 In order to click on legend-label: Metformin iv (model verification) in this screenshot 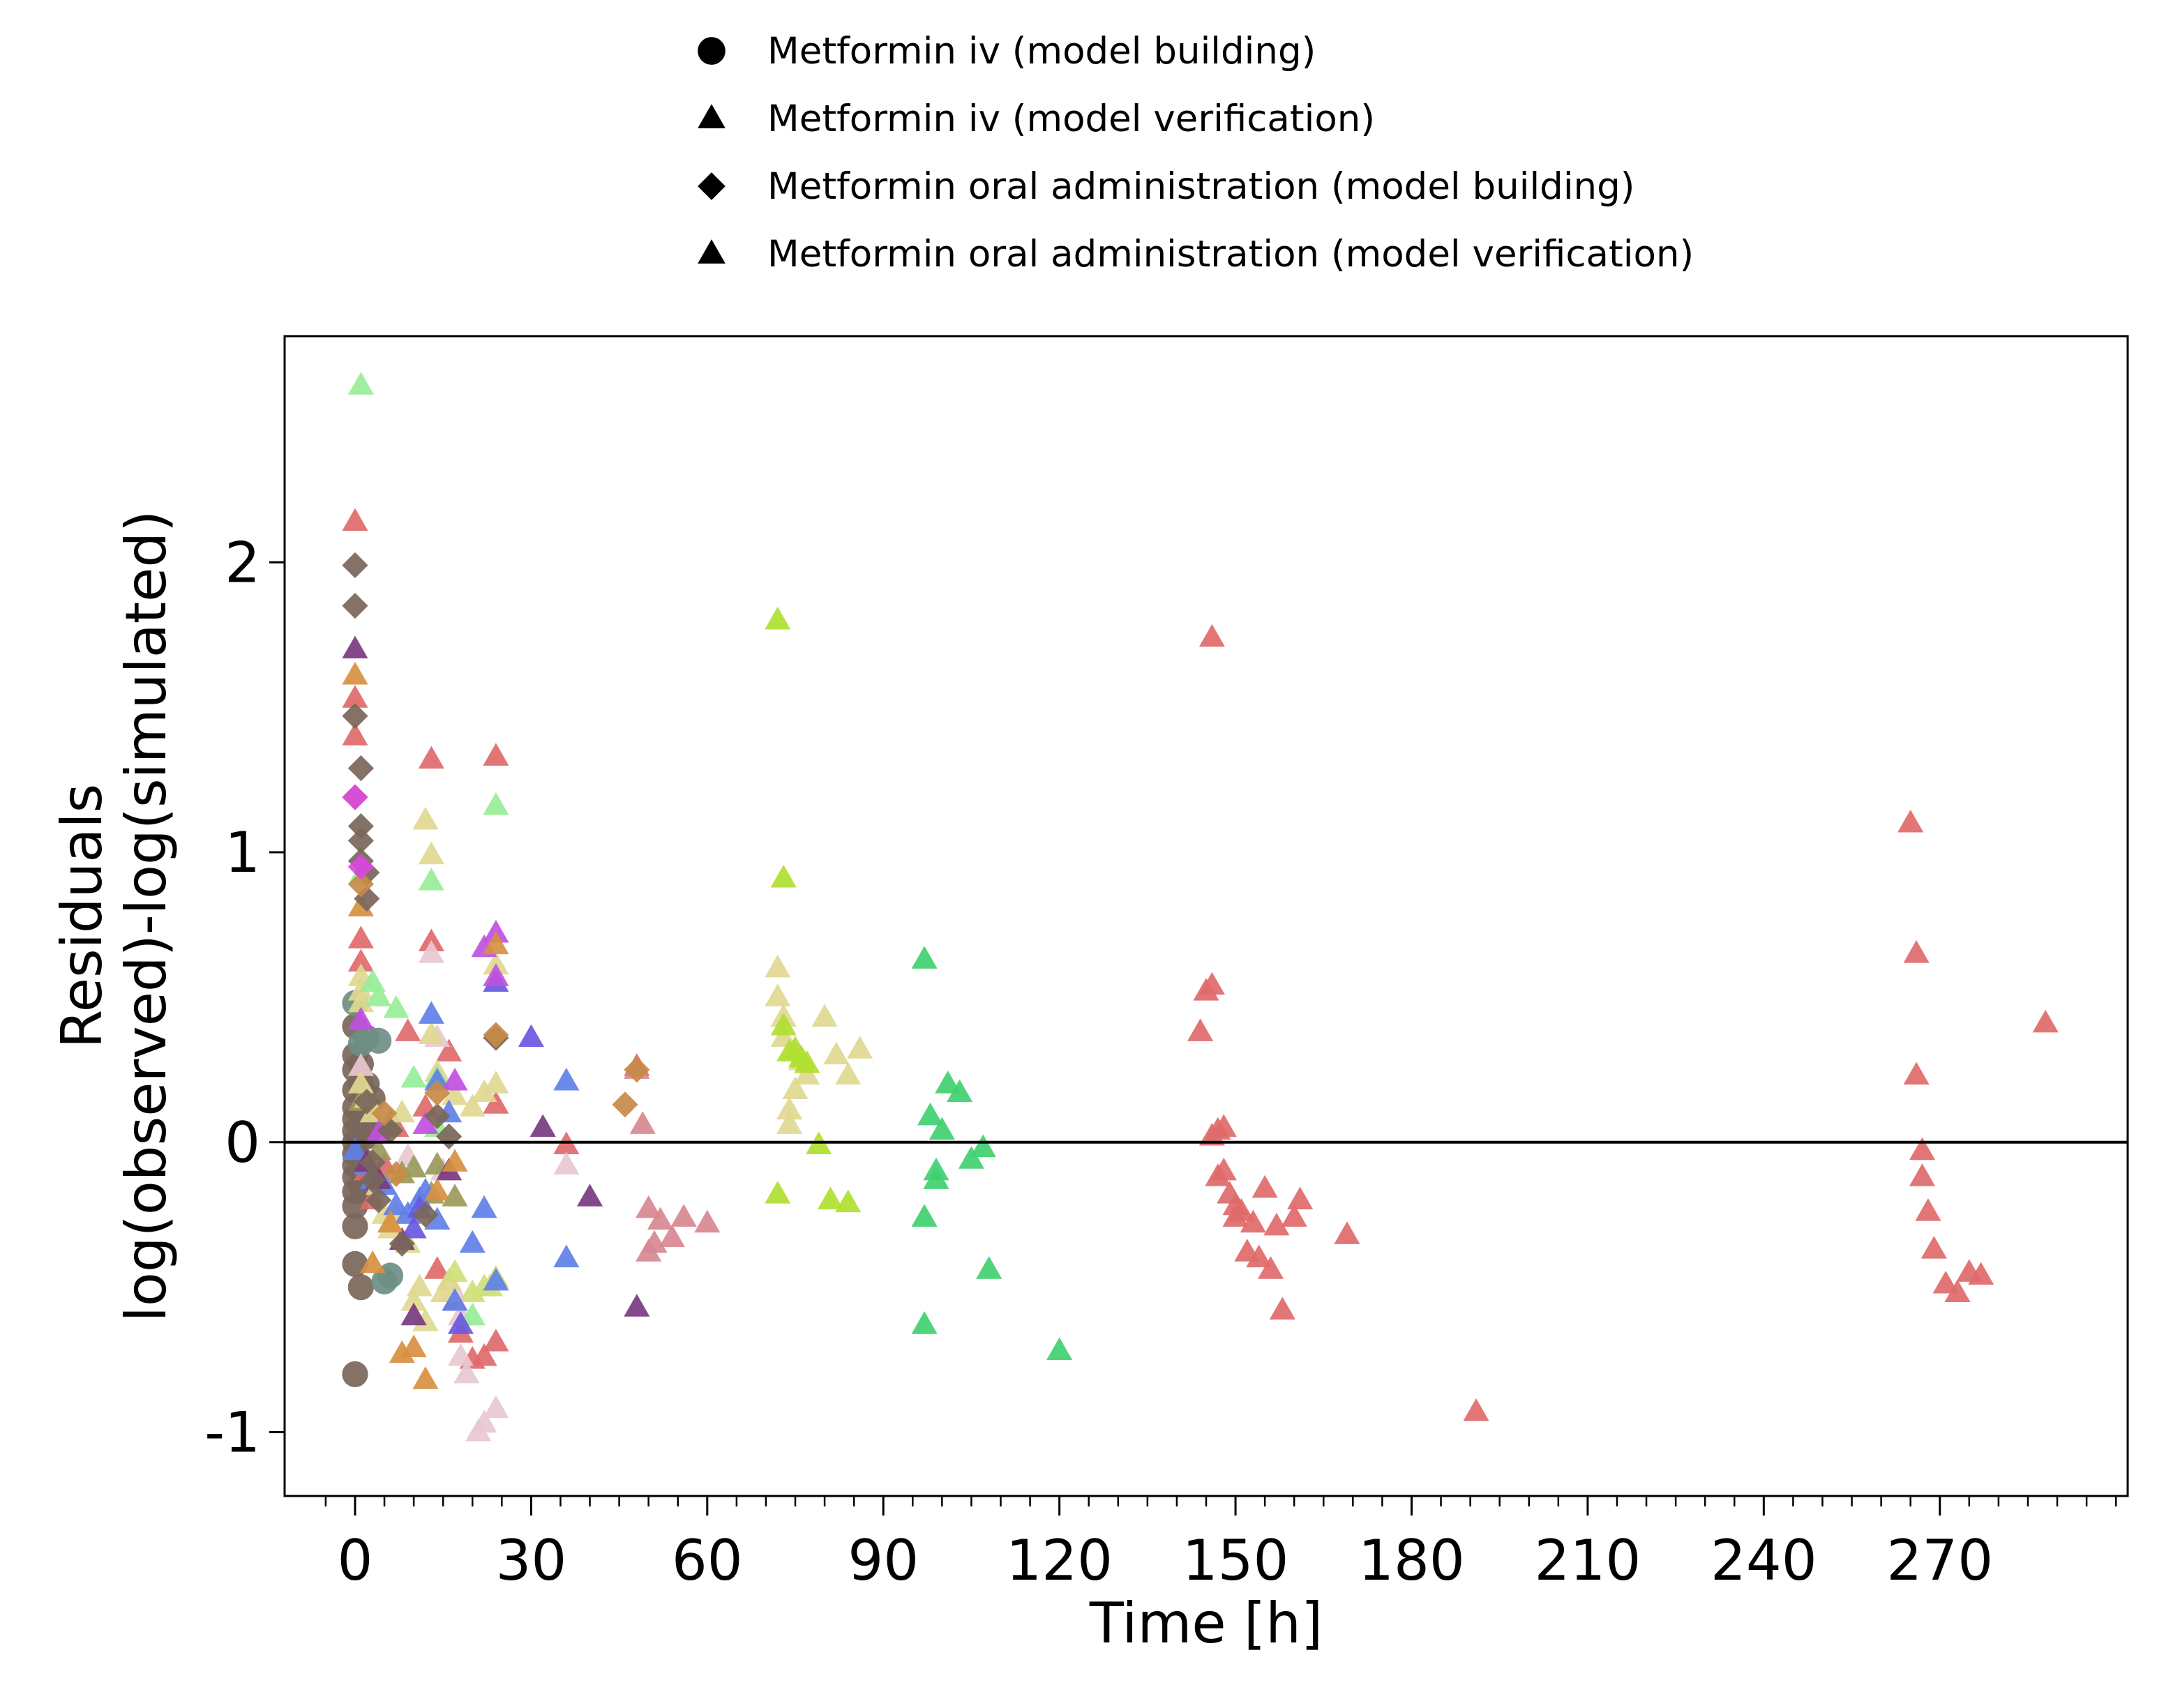, I will do `click(1071, 119)`.